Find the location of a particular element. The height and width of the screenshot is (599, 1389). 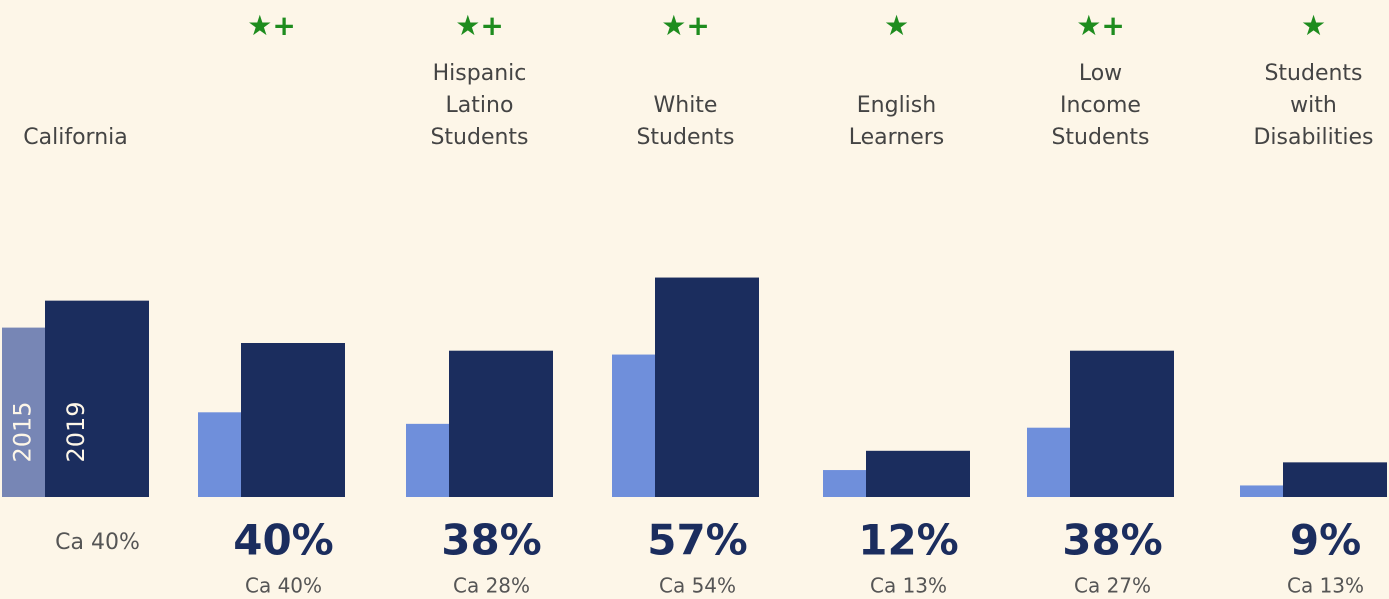

category-label: Latino is located at coordinates (480, 105).